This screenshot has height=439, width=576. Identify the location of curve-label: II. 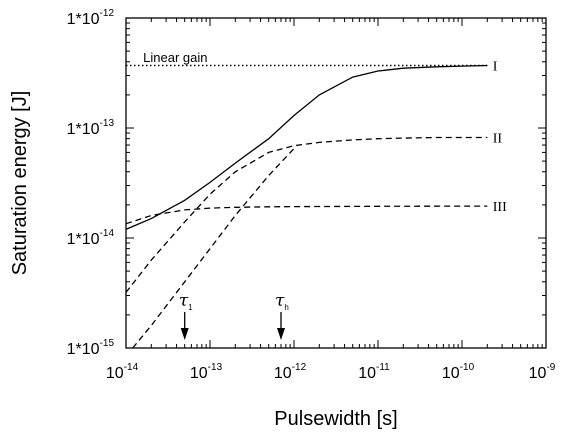
(498, 138).